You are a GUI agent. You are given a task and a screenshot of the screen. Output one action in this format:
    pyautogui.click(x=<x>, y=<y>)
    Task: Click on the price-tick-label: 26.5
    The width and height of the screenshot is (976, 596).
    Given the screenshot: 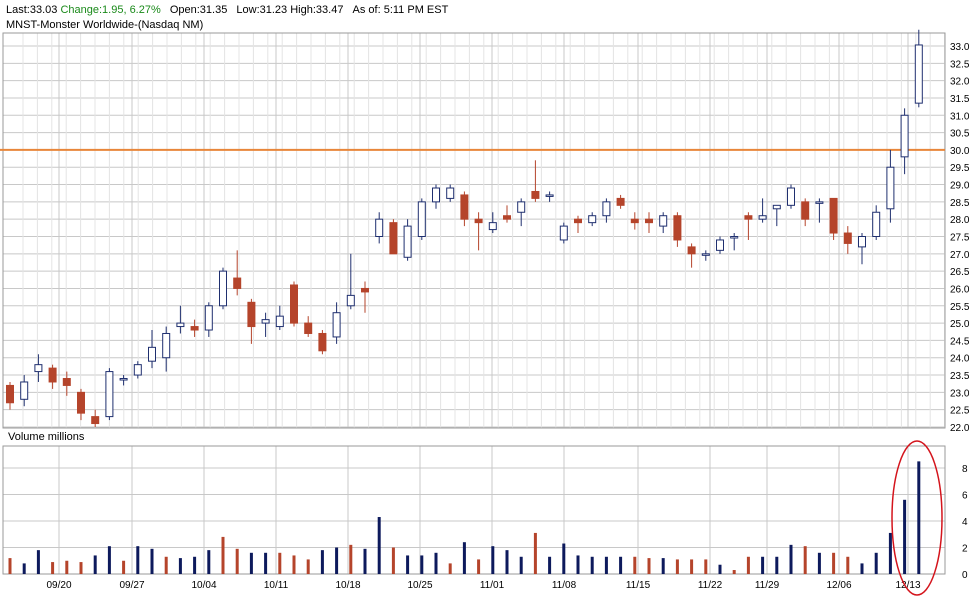 What is the action you would take?
    pyautogui.click(x=960, y=272)
    